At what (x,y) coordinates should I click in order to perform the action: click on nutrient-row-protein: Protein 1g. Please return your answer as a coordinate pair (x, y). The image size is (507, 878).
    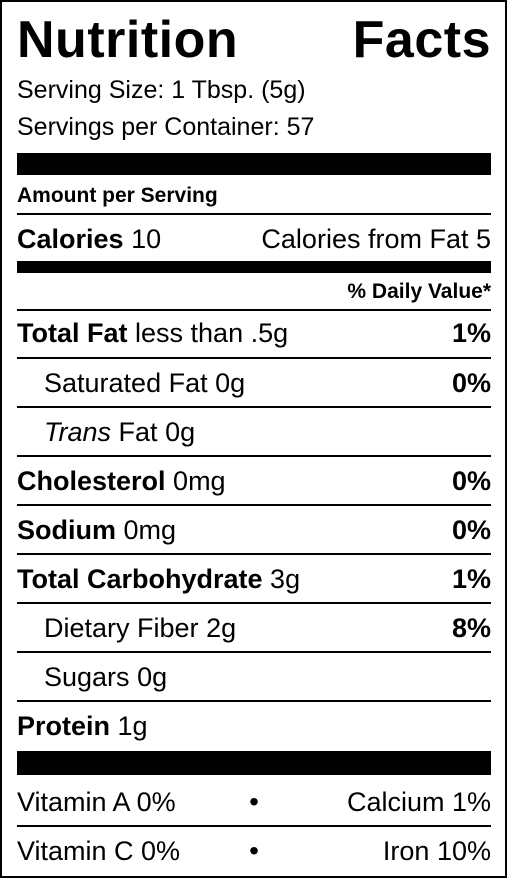
    Looking at the image, I should click on (254, 726).